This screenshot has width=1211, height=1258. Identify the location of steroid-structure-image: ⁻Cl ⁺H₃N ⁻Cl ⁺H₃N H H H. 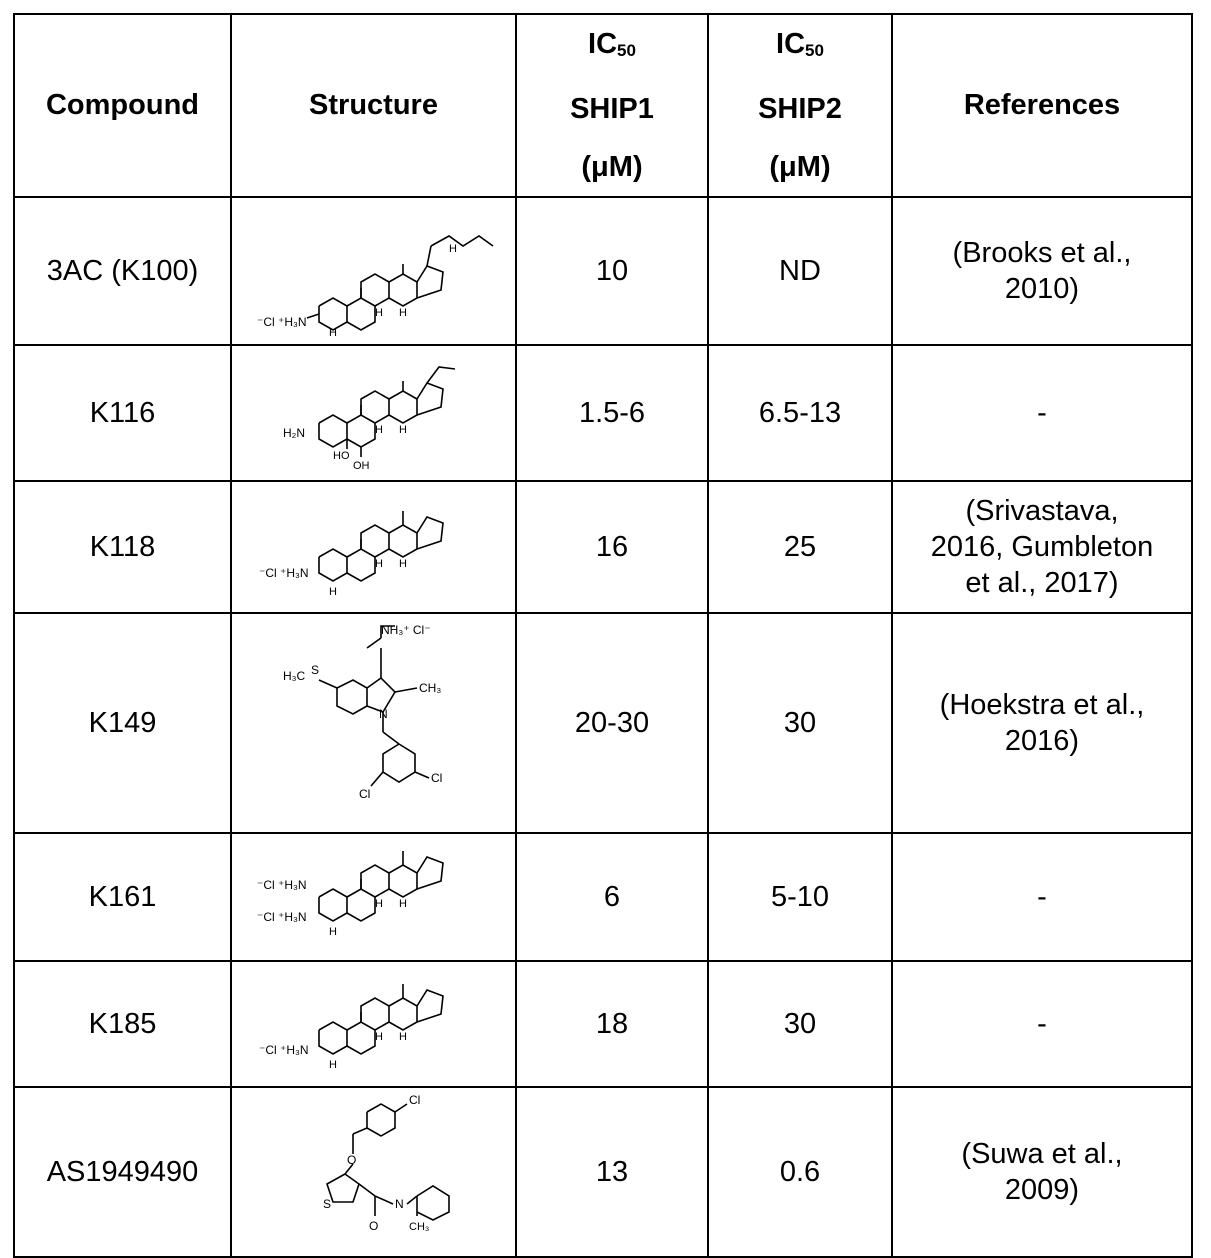
(350, 894).